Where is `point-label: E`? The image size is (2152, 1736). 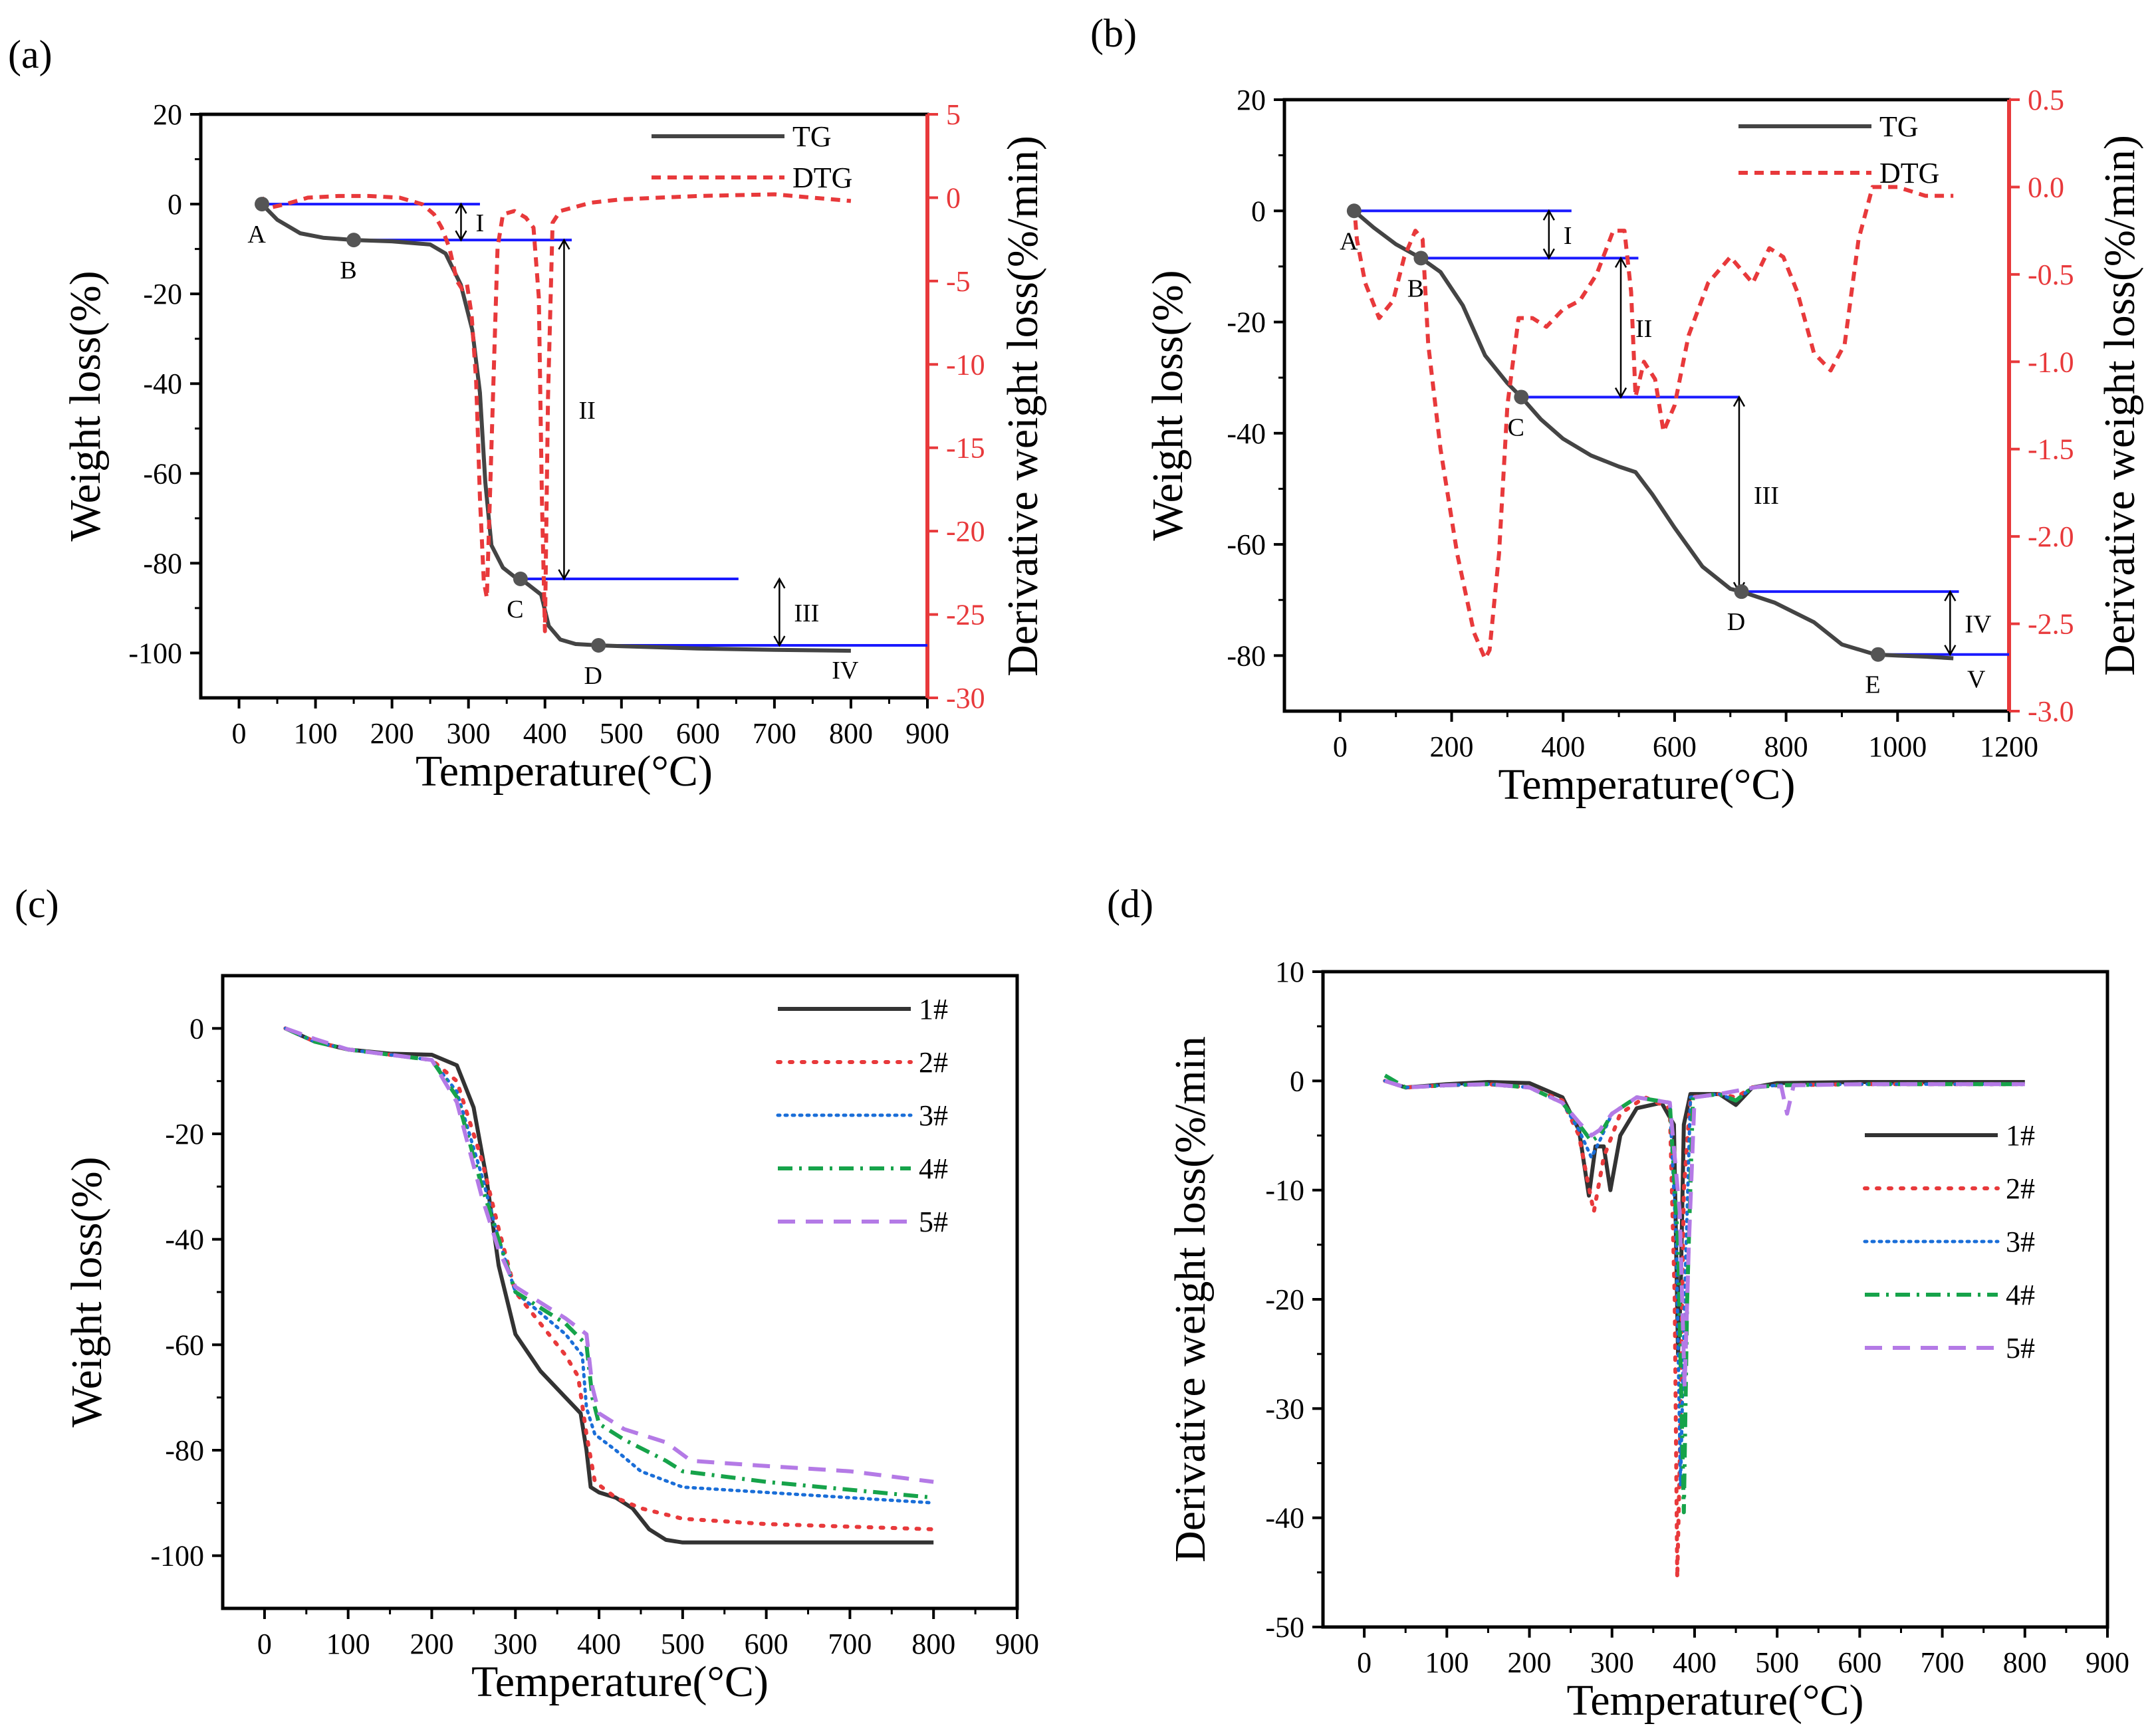 point-label: E is located at coordinates (1873, 685).